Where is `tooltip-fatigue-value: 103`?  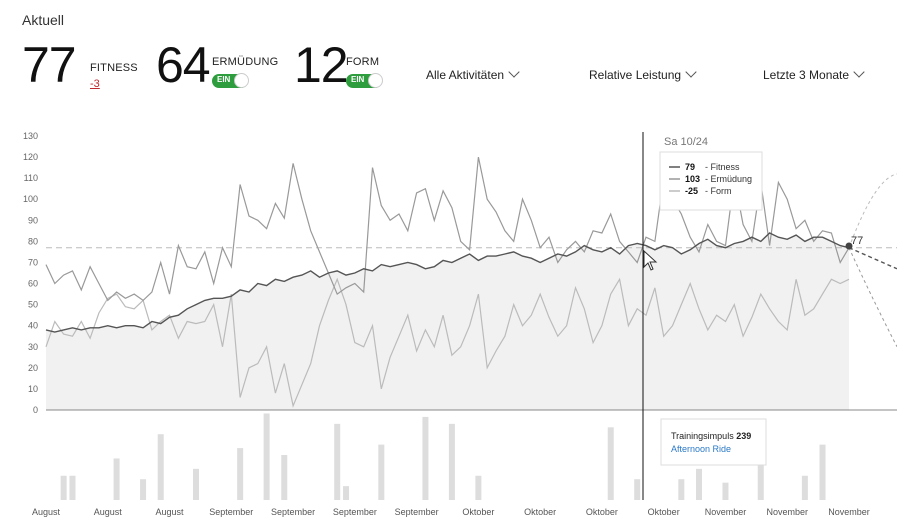
tooltip-fatigue-value: 103 is located at coordinates (692, 179).